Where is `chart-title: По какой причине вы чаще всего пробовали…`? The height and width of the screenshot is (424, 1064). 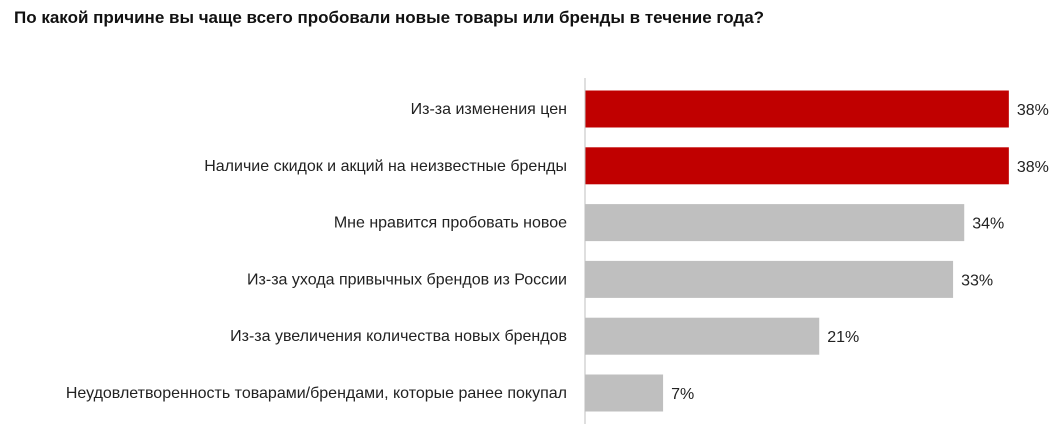
chart-title: По какой причине вы чаще всего пробовали… is located at coordinates (389, 17).